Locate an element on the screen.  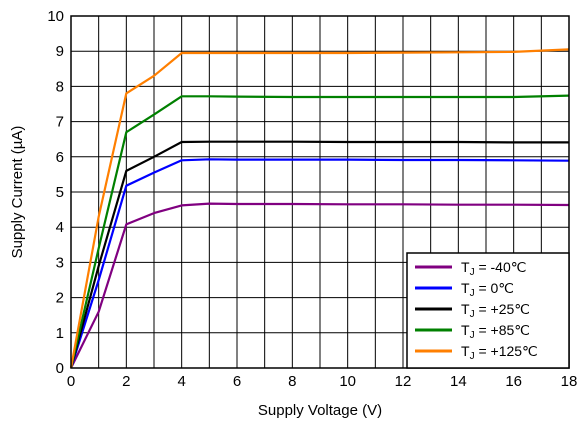
x-tick-label: 16 is located at coordinates (513, 381).